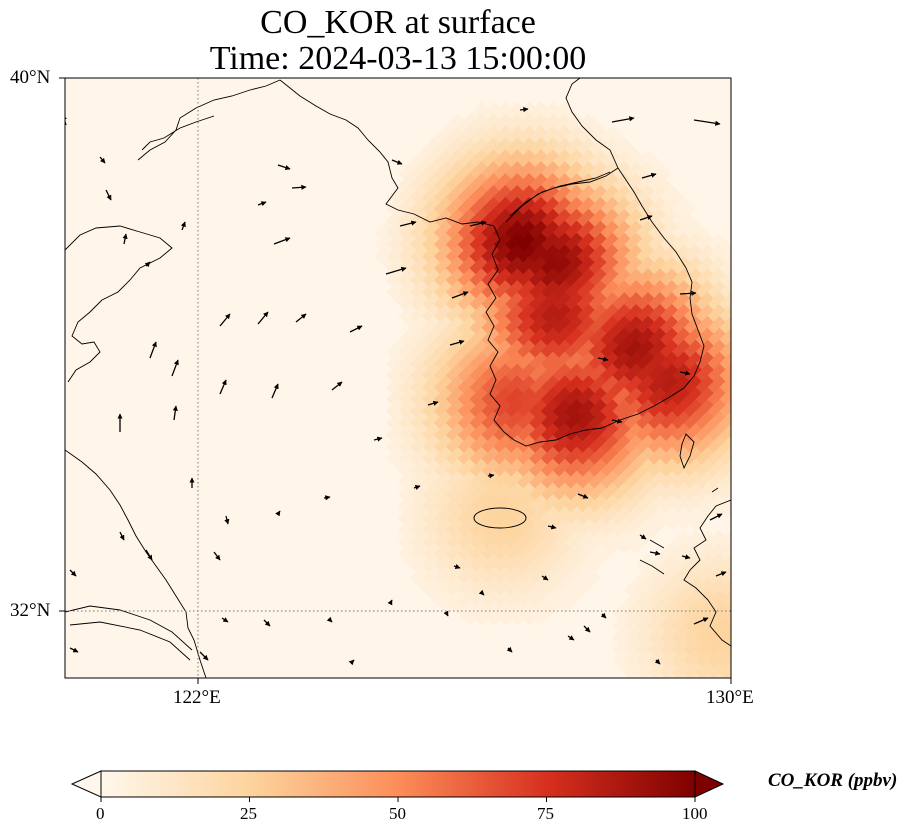  I want to click on kyushu-coastline, so click(707, 573).